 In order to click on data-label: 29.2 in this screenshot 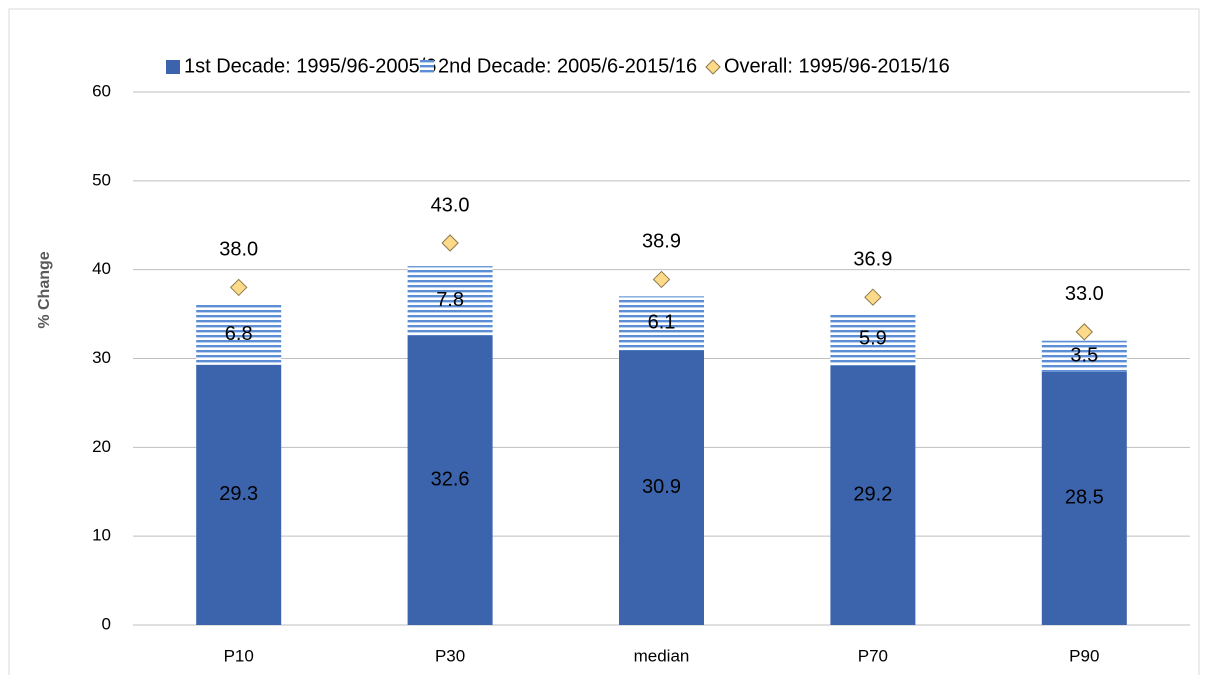, I will do `click(872, 495)`.